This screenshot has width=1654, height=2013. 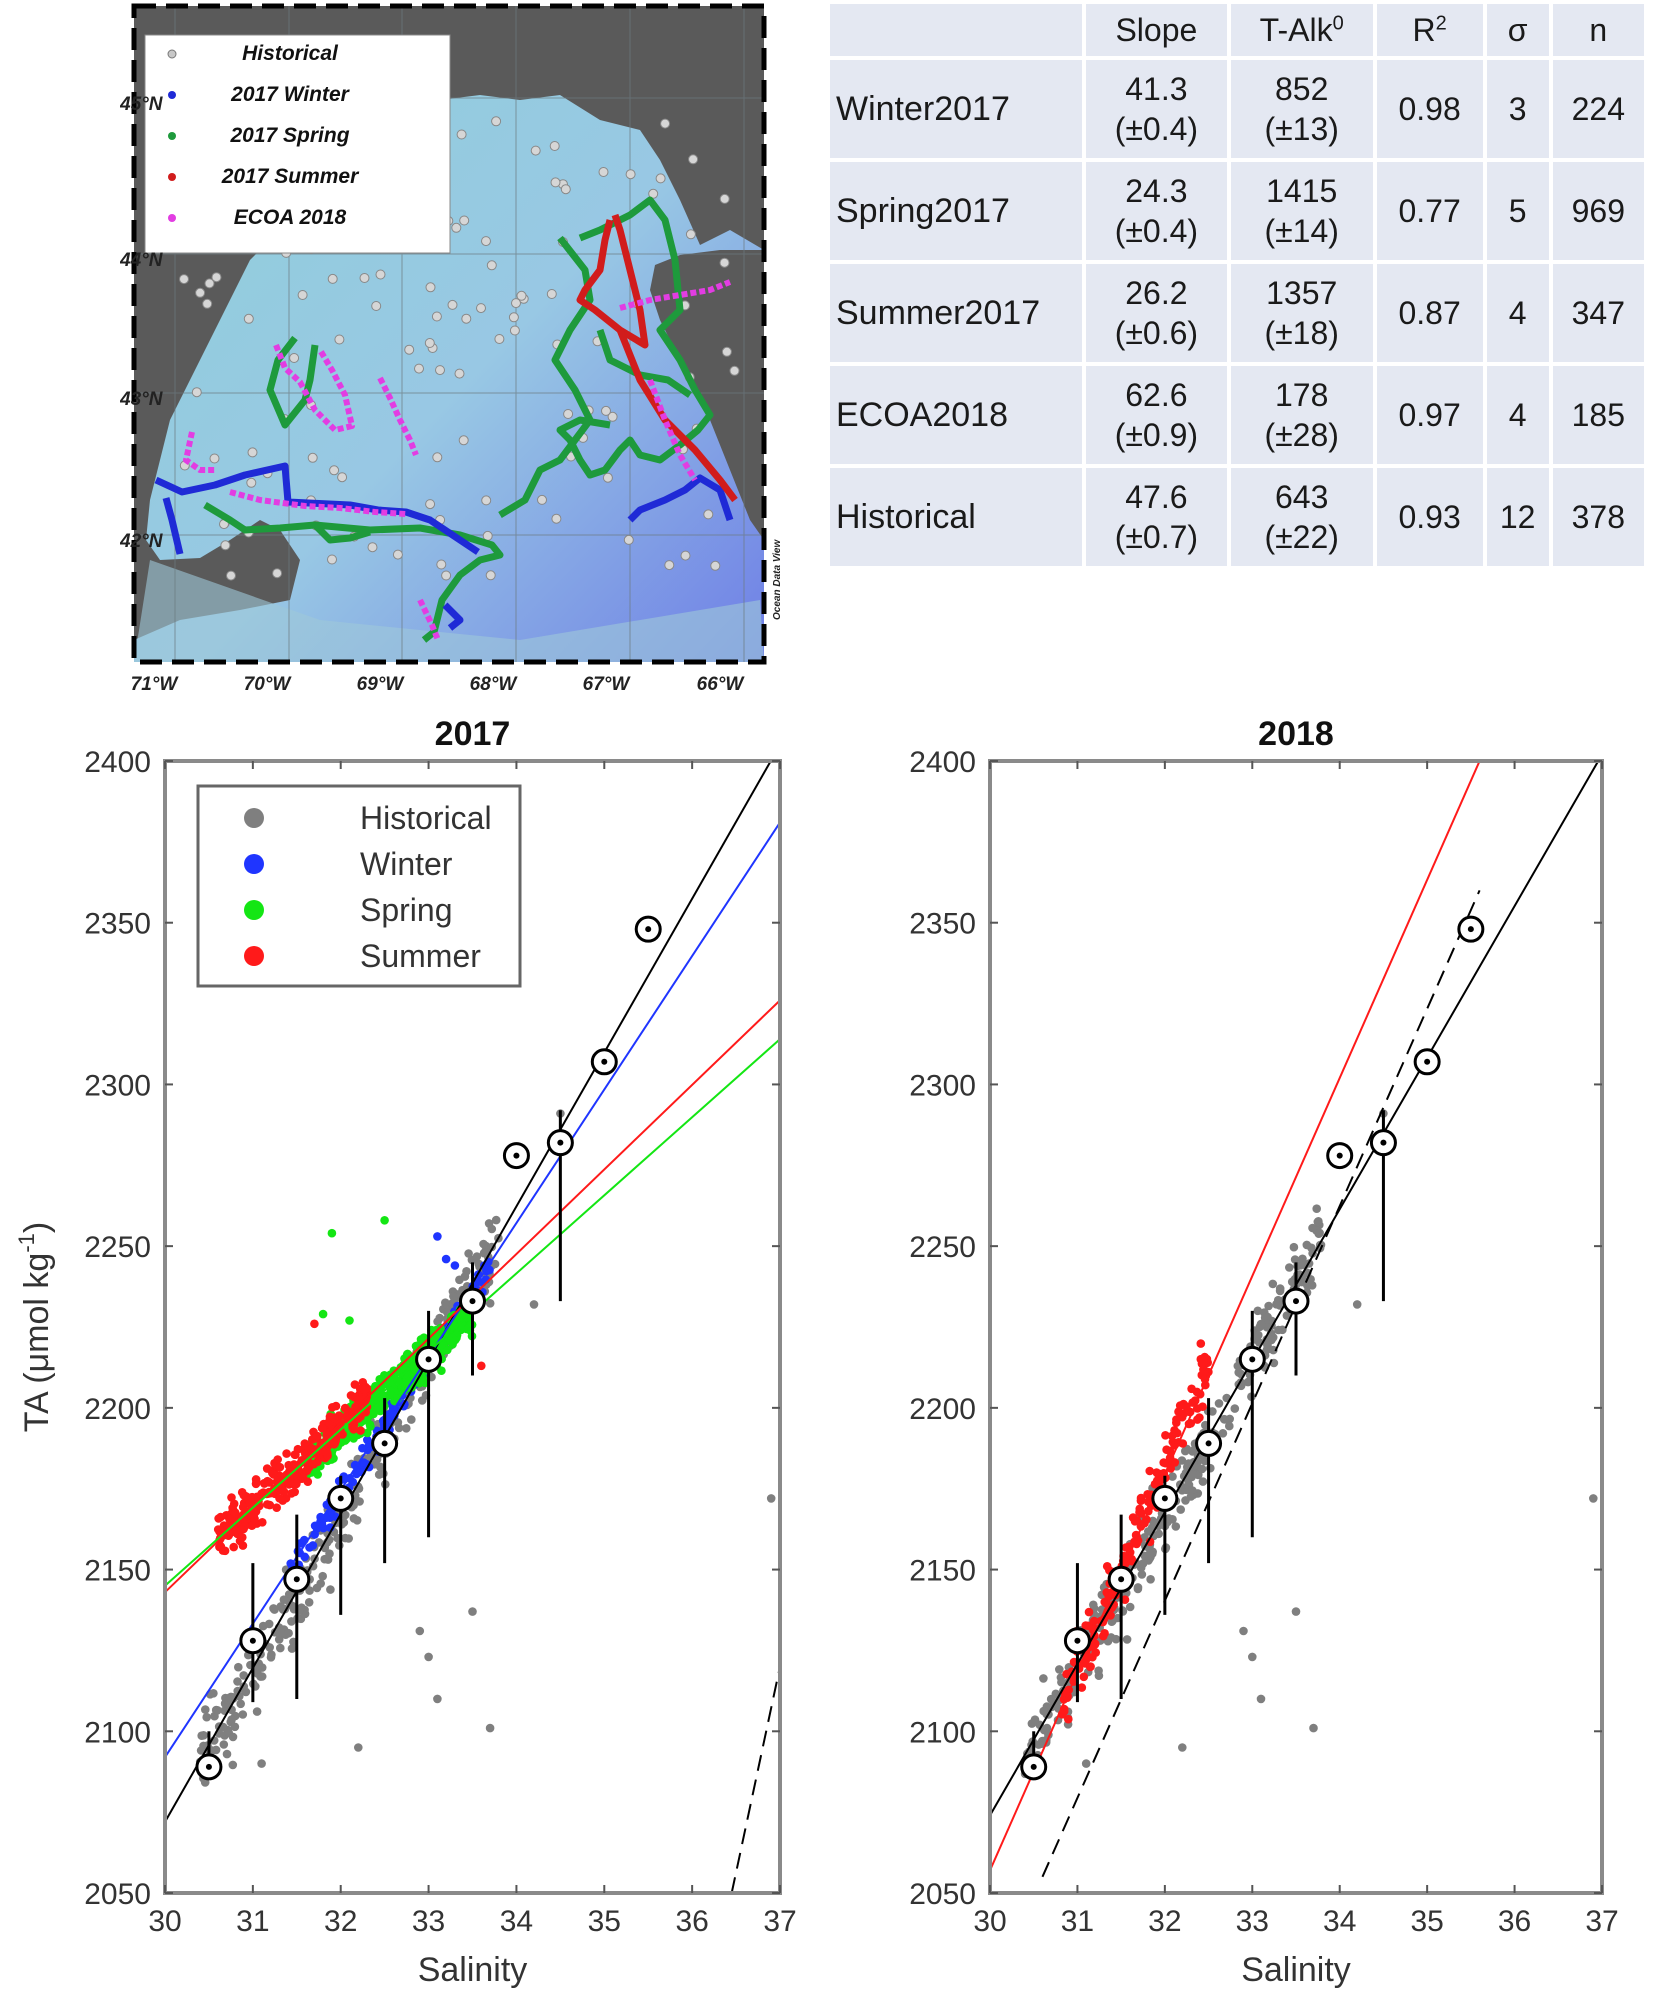 I want to click on slope-error: (±0.7), so click(x=1156, y=537).